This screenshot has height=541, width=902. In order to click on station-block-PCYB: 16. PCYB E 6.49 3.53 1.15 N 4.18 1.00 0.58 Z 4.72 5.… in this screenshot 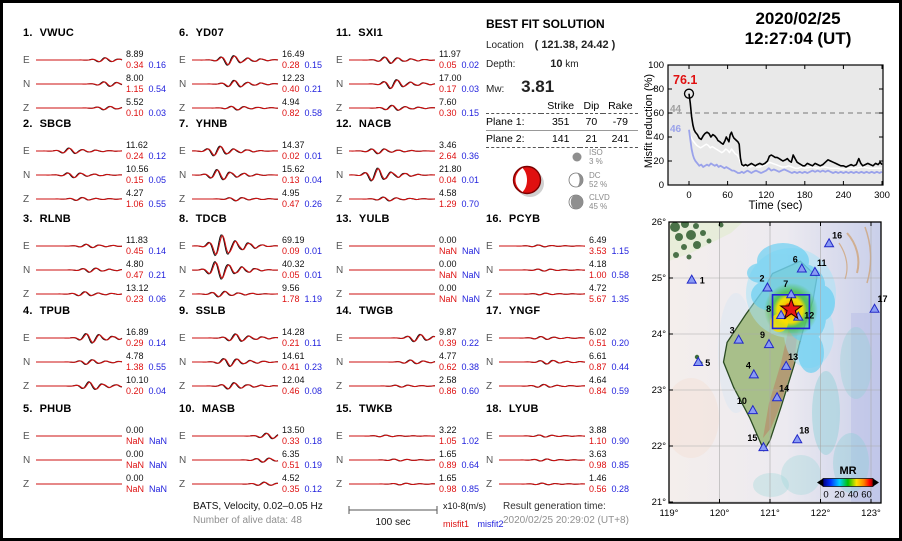, I will do `click(562, 259)`.